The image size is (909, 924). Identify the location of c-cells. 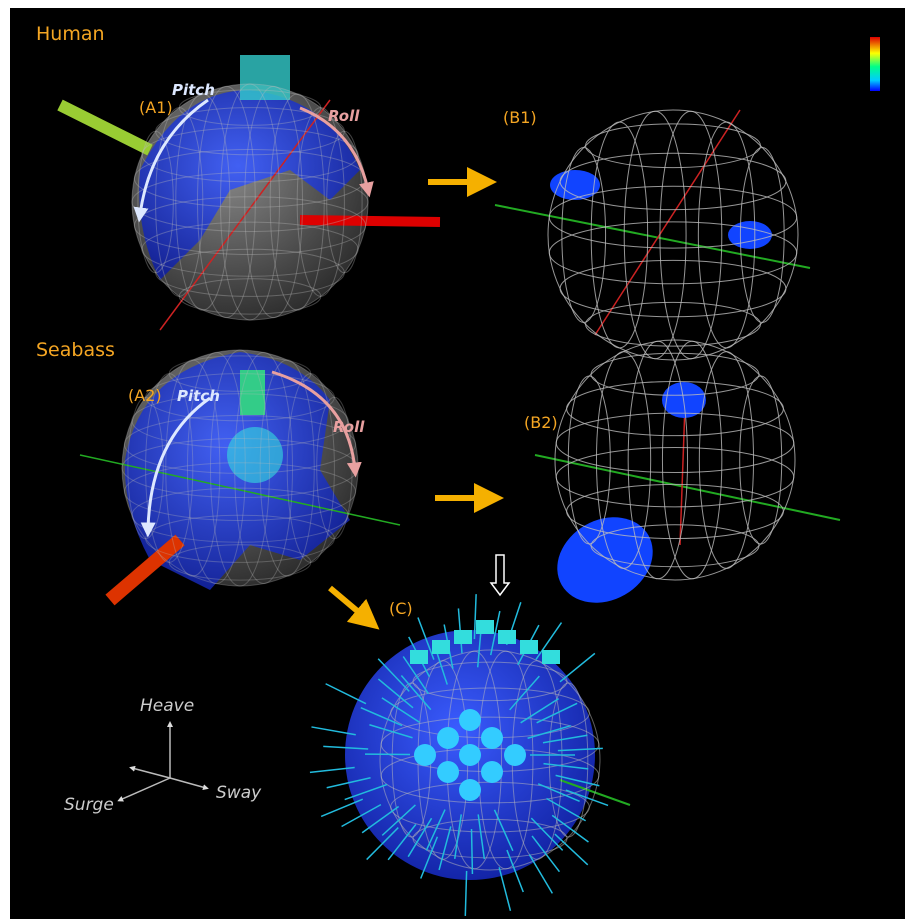
(459, 755).